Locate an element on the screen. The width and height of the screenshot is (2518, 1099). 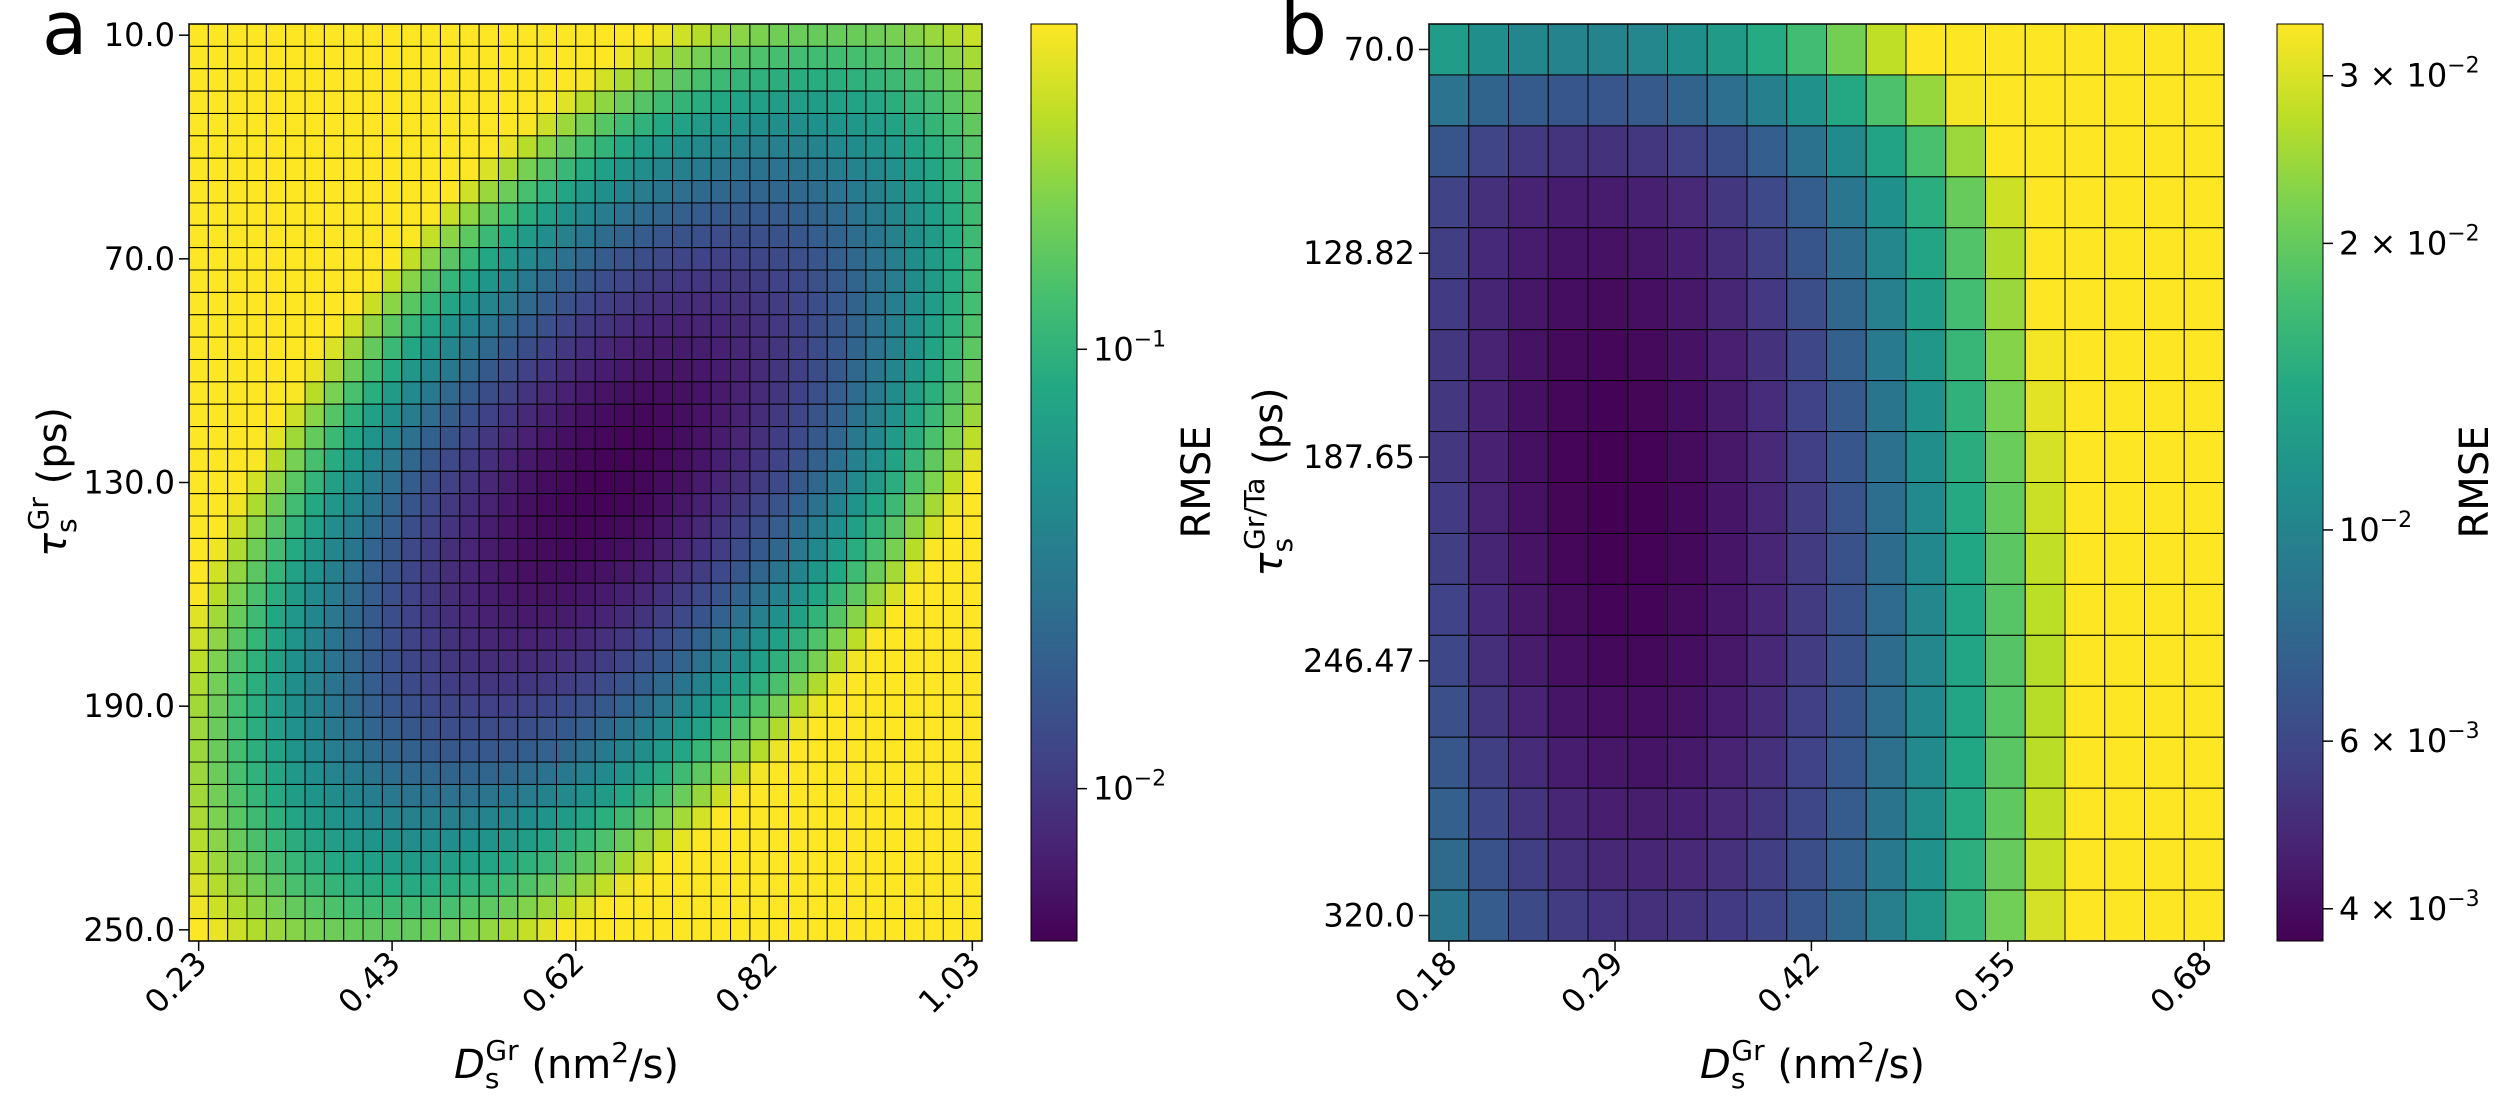
panel-a-y-tick-label: 250.0 is located at coordinates (129, 930).